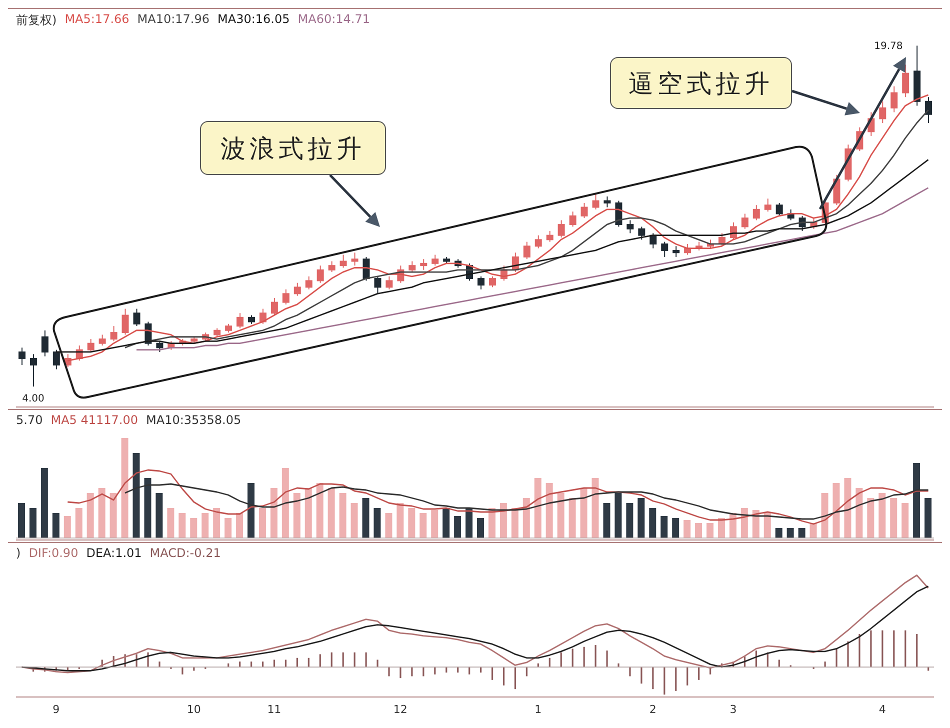 The image size is (950, 728). Describe the element at coordinates (538, 709) in the screenshot. I see `x-tick-label: 1` at that location.